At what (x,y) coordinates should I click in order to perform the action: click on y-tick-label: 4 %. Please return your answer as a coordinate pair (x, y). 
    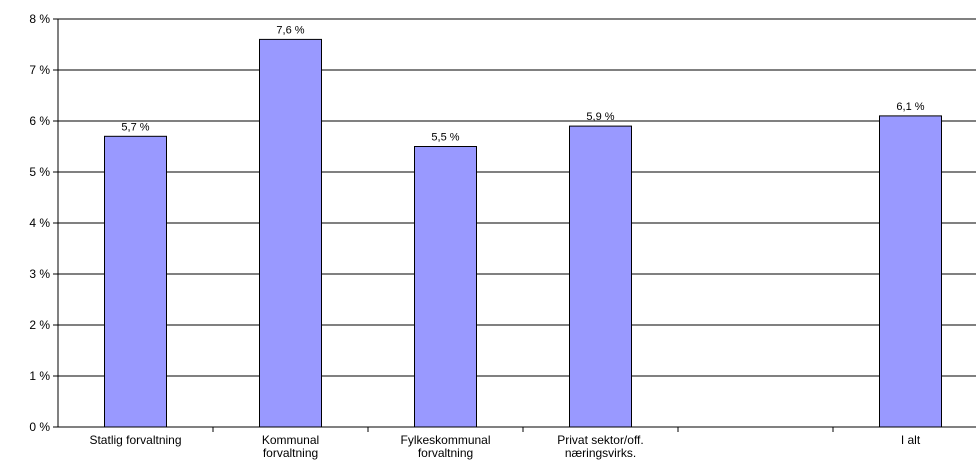
    Looking at the image, I should click on (39, 223).